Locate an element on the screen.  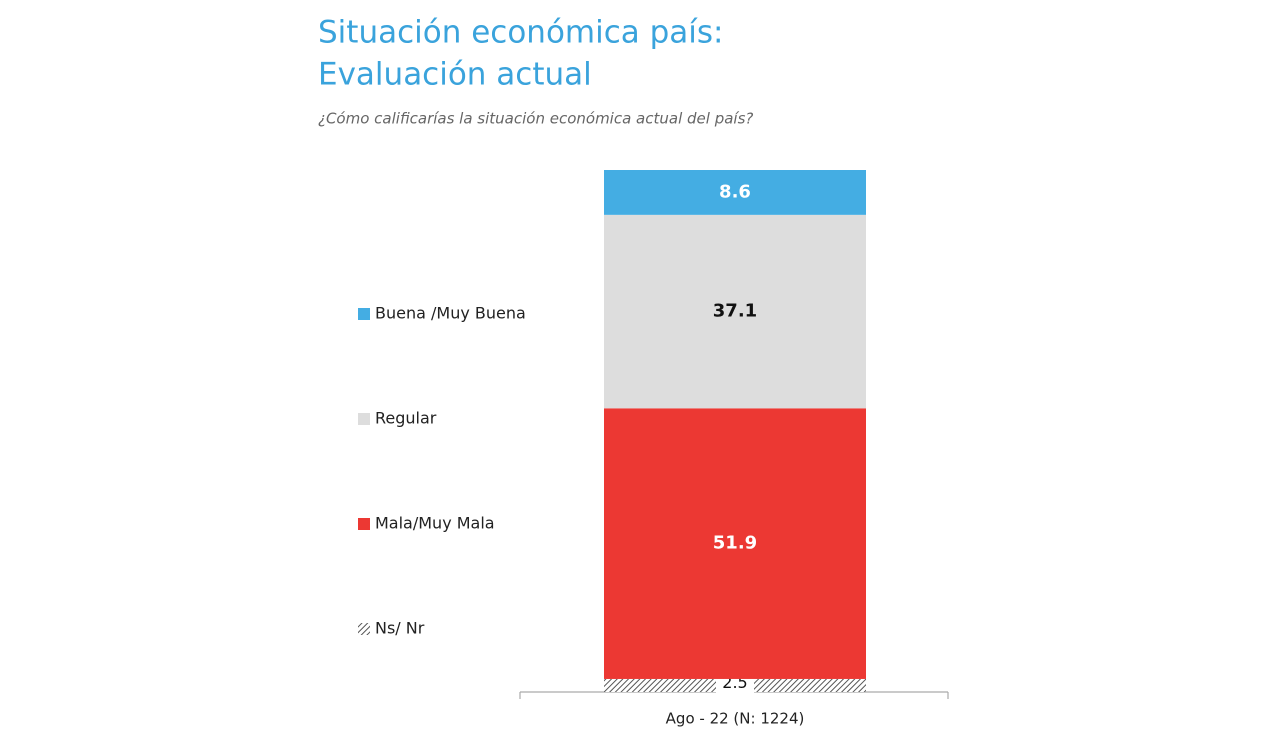
legend-label: Mala/Muy Mala is located at coordinates (435, 523).